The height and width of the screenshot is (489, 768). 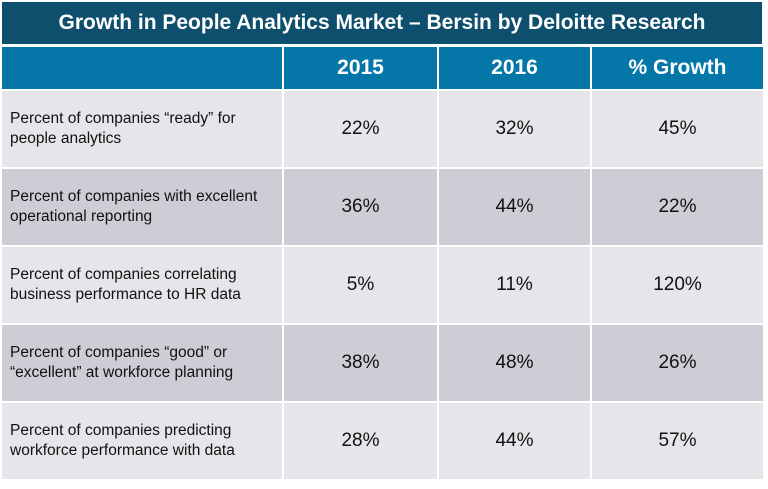 What do you see at coordinates (360, 69) in the screenshot?
I see `header-2015: 2015` at bounding box center [360, 69].